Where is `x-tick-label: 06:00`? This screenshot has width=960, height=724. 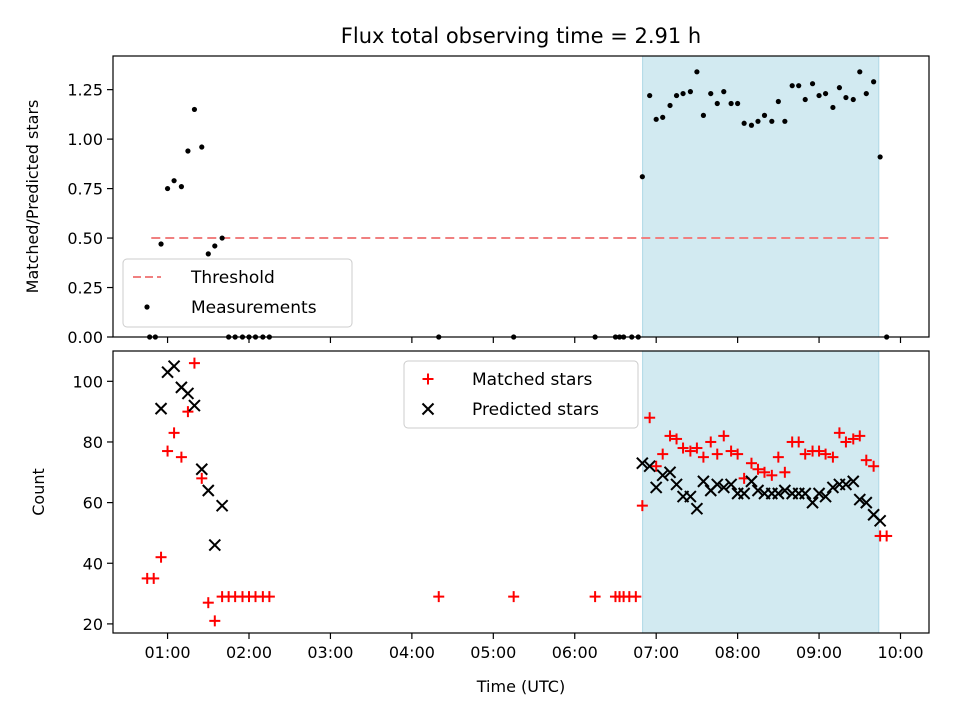 x-tick-label: 06:00 is located at coordinates (575, 652).